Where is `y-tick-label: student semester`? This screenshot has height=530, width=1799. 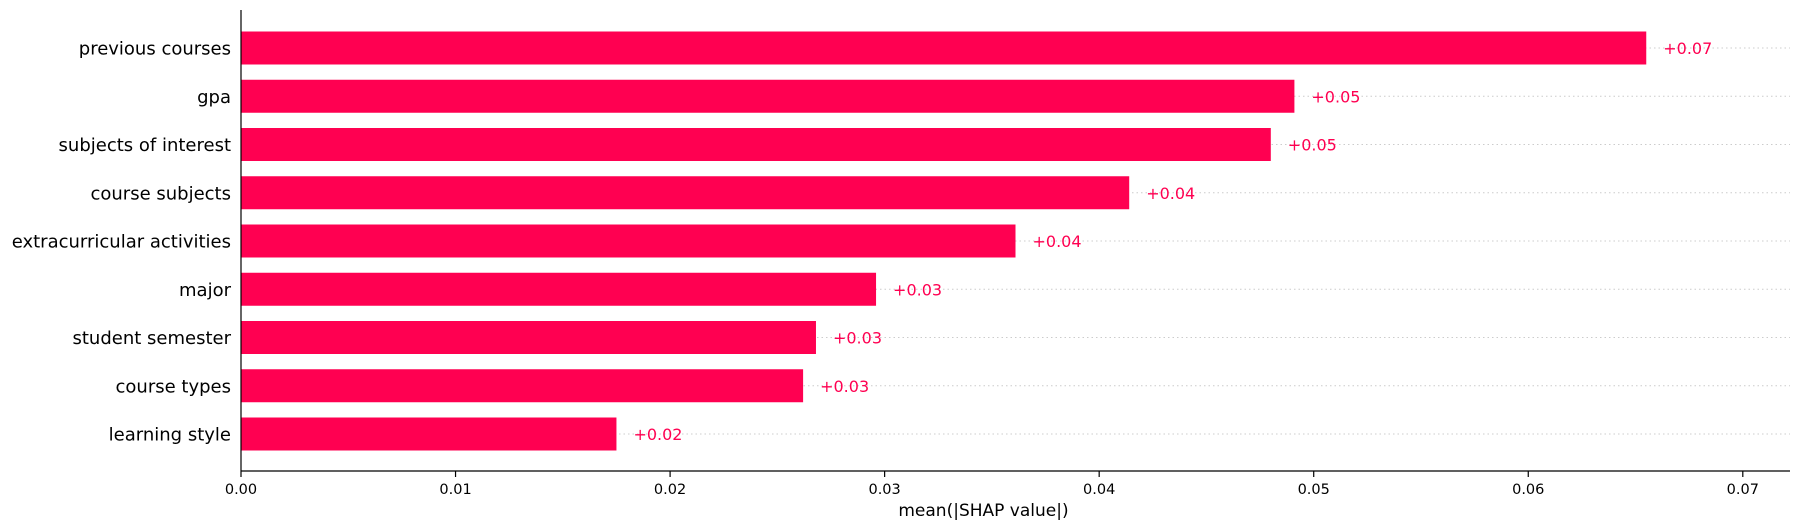
y-tick-label: student semester is located at coordinates (151, 338).